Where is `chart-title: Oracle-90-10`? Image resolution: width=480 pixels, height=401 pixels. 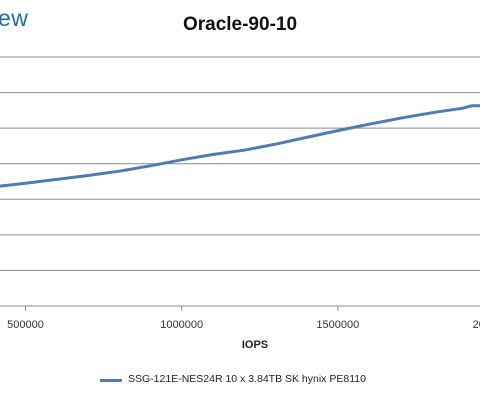
chart-title: Oracle-90-10 is located at coordinates (240, 25).